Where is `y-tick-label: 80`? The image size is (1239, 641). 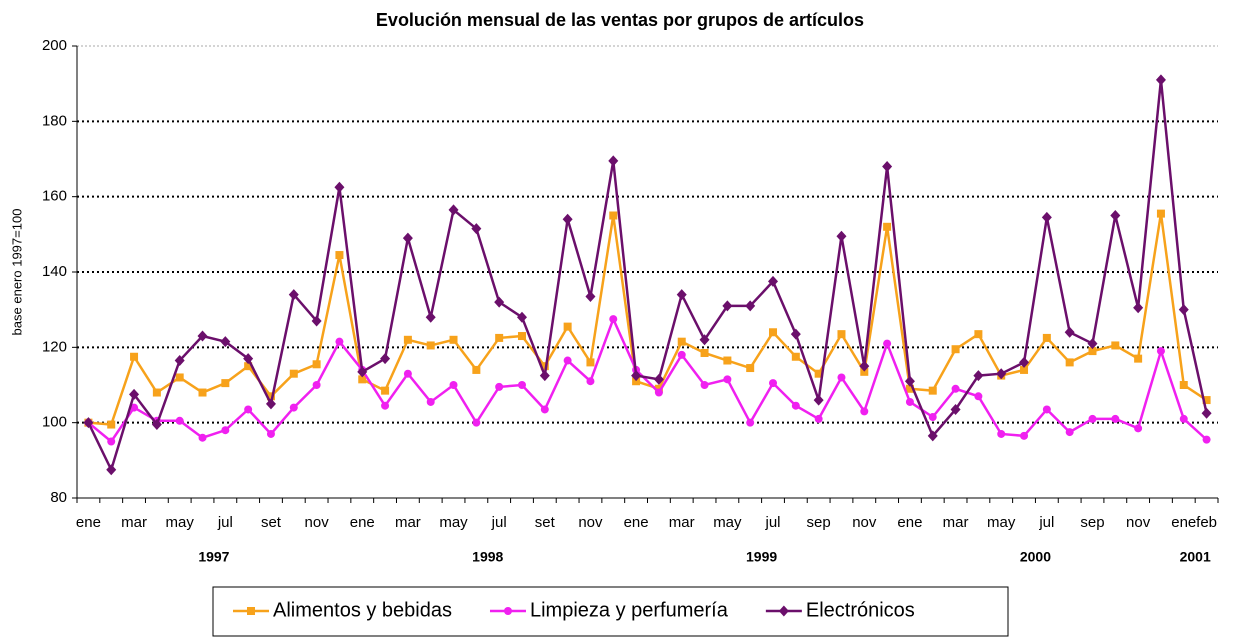 y-tick-label: 80 is located at coordinates (58, 497).